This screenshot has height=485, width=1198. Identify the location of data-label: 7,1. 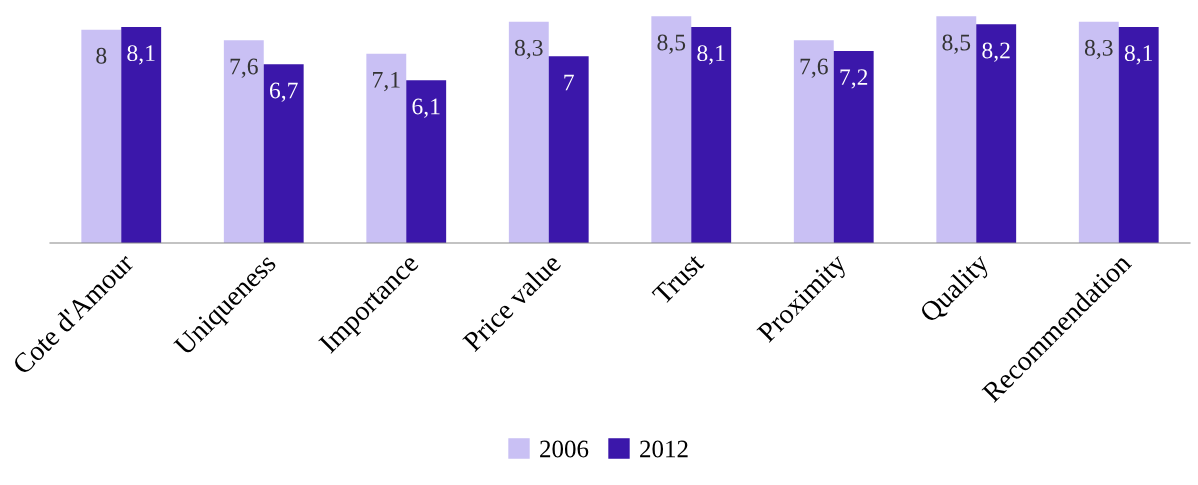
(386, 81).